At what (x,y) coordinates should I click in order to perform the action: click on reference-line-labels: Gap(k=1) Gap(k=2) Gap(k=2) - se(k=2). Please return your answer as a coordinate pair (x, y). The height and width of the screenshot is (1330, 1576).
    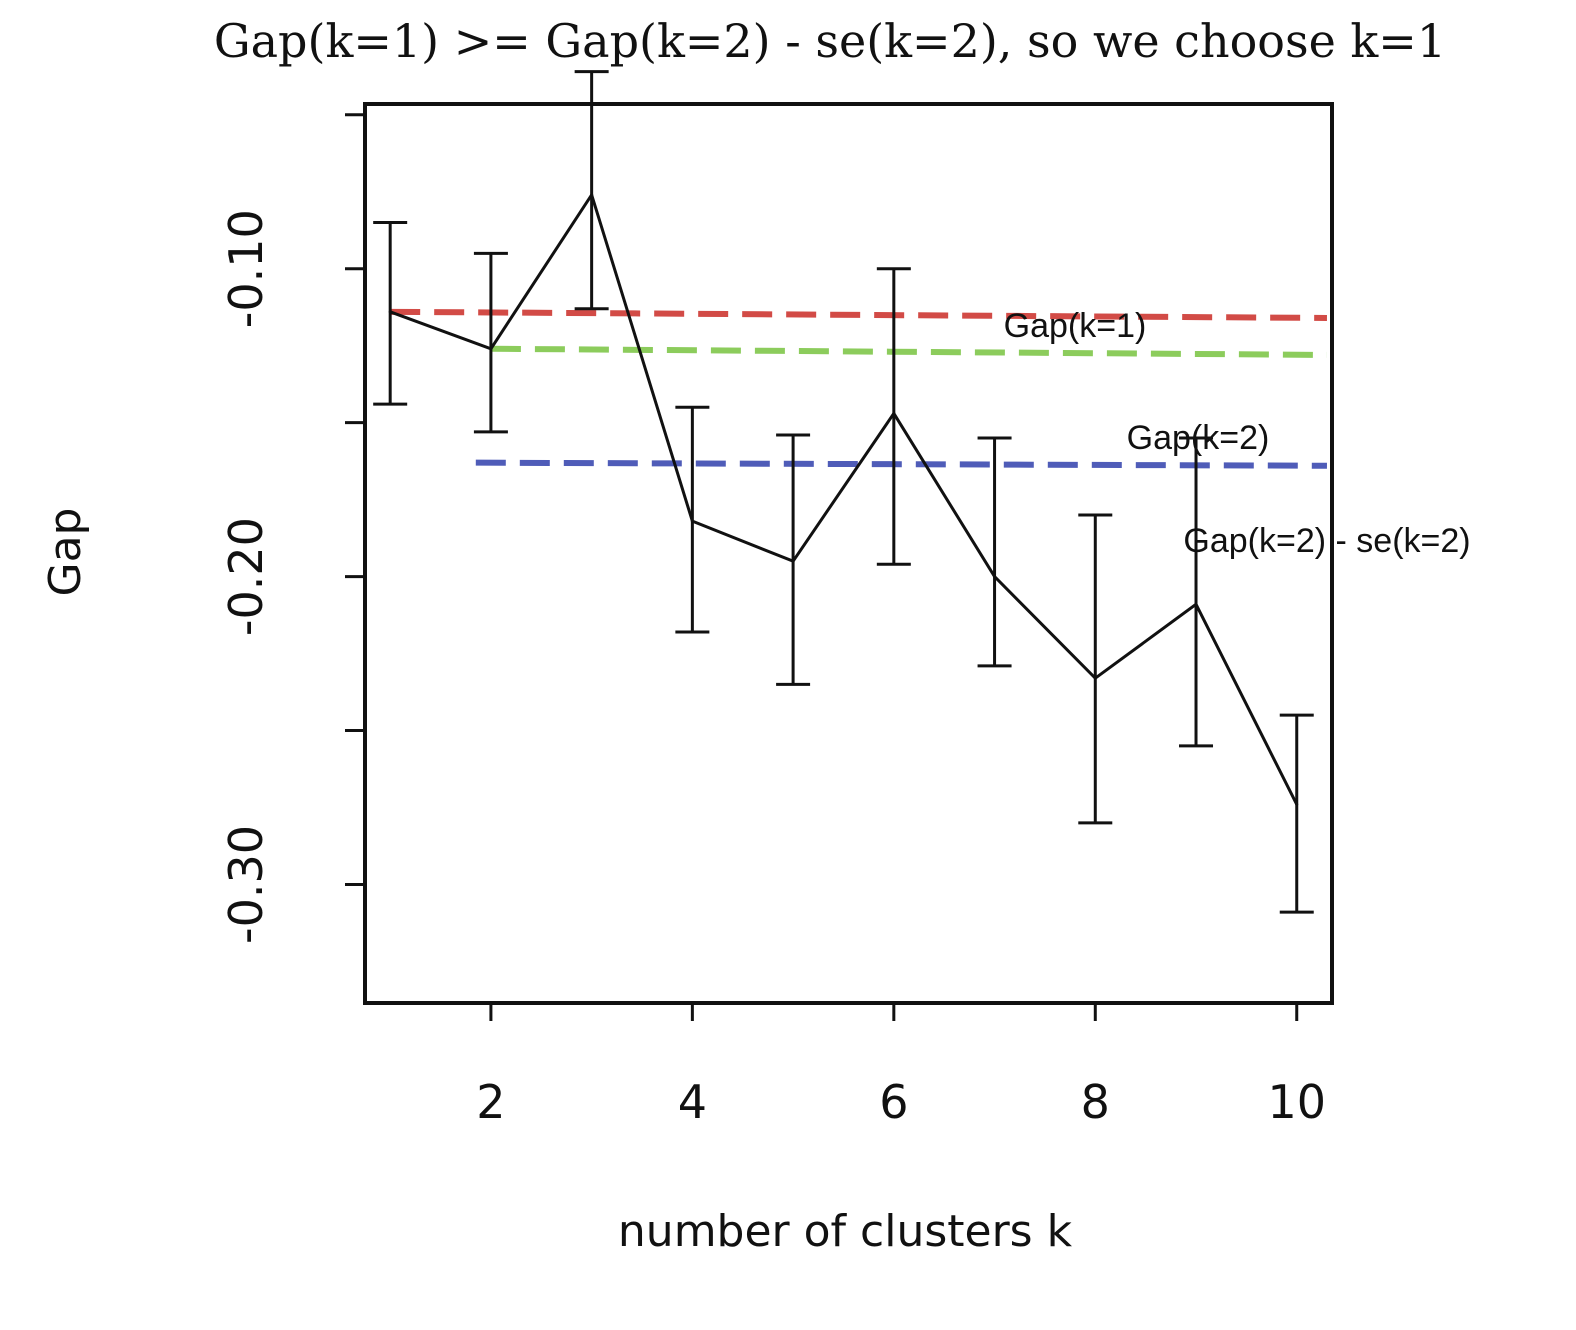
    Looking at the image, I should click on (1237, 433).